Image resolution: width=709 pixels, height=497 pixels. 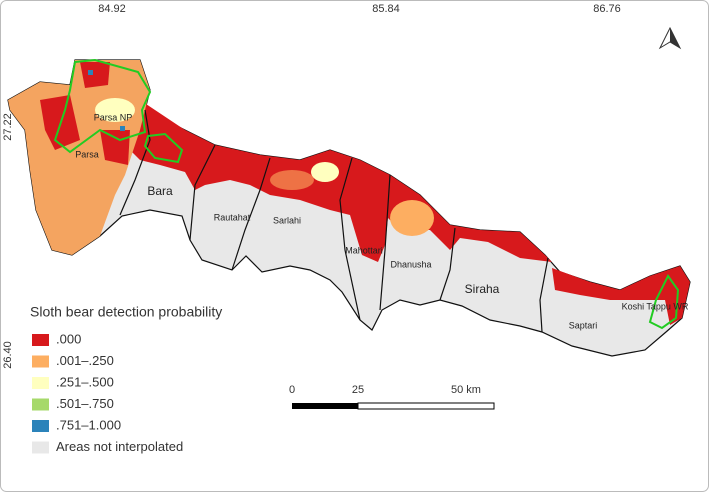 What do you see at coordinates (482, 289) in the screenshot?
I see `district-label: Siraha` at bounding box center [482, 289].